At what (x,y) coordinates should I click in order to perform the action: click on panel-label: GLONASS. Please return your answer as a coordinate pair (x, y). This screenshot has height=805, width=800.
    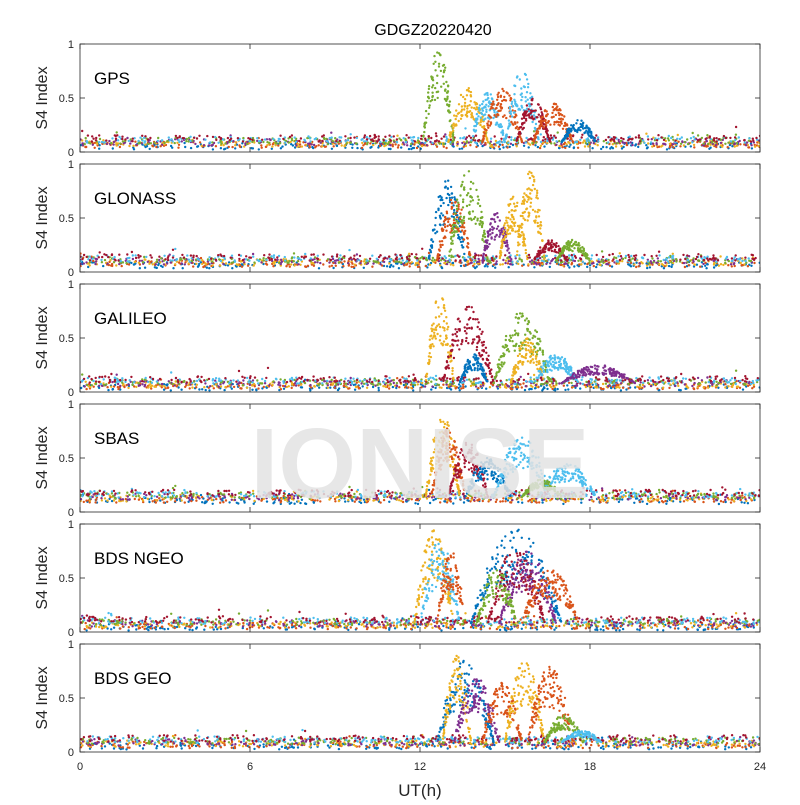
    Looking at the image, I should click on (135, 198).